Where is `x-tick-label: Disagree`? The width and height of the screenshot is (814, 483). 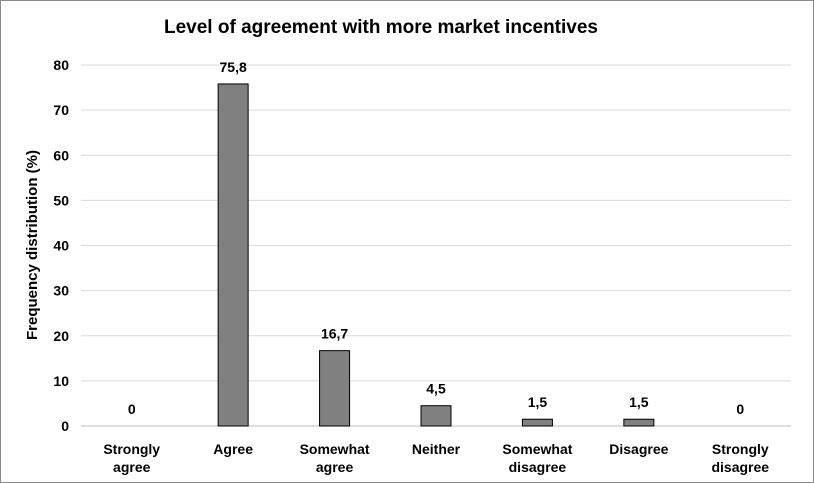
x-tick-label: Disagree is located at coordinates (638, 449).